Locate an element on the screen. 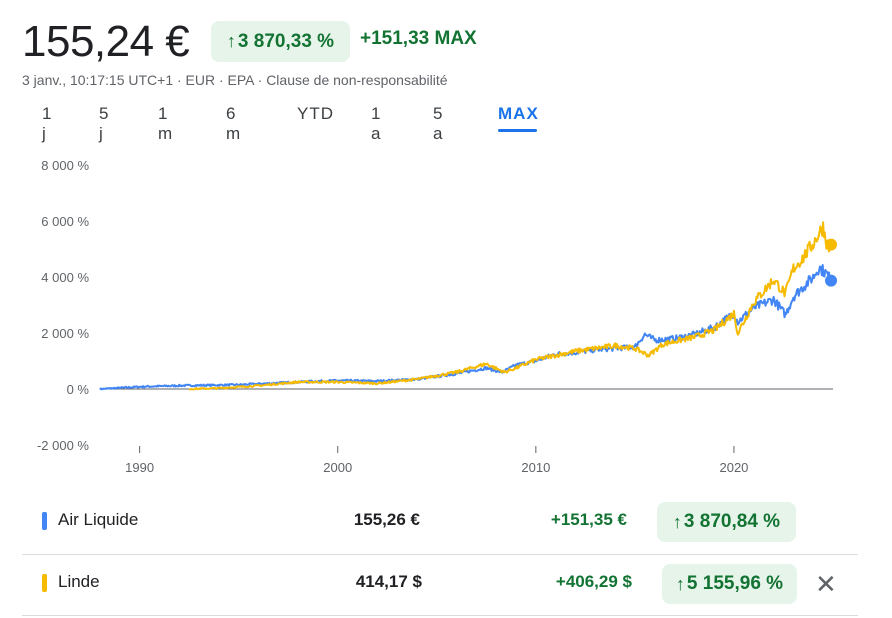 The width and height of the screenshot is (892, 618). stock-price: 155,26 € is located at coordinates (386, 519).